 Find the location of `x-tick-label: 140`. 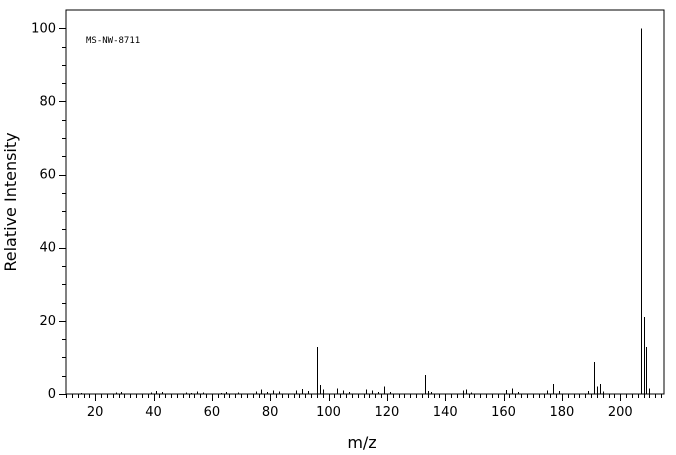

x-tick-label: 140 is located at coordinates (445, 412).